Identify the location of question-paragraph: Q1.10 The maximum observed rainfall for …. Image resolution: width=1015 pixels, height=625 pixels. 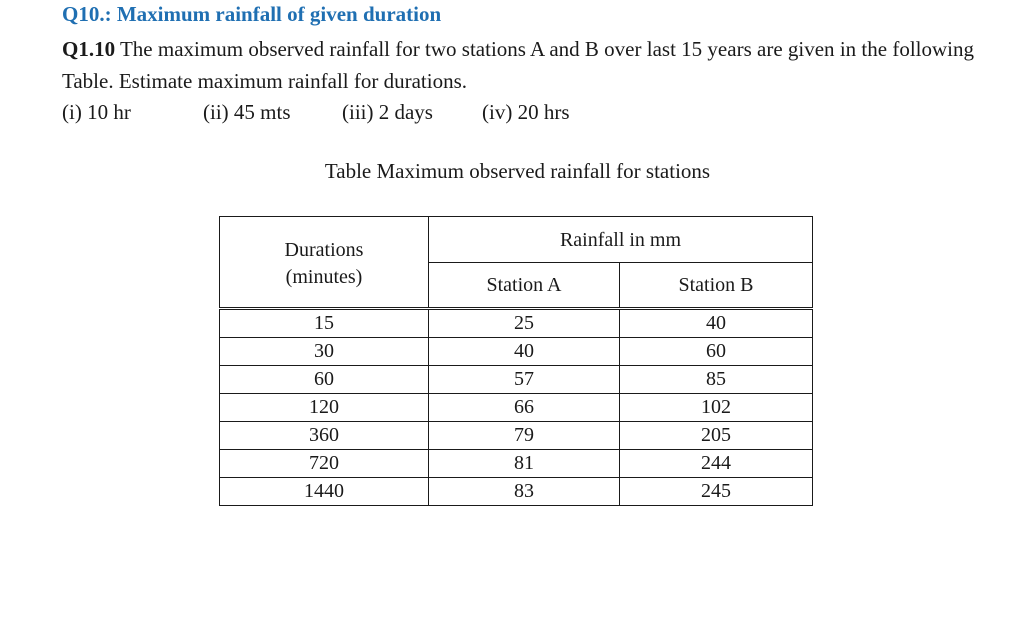
(518, 65).